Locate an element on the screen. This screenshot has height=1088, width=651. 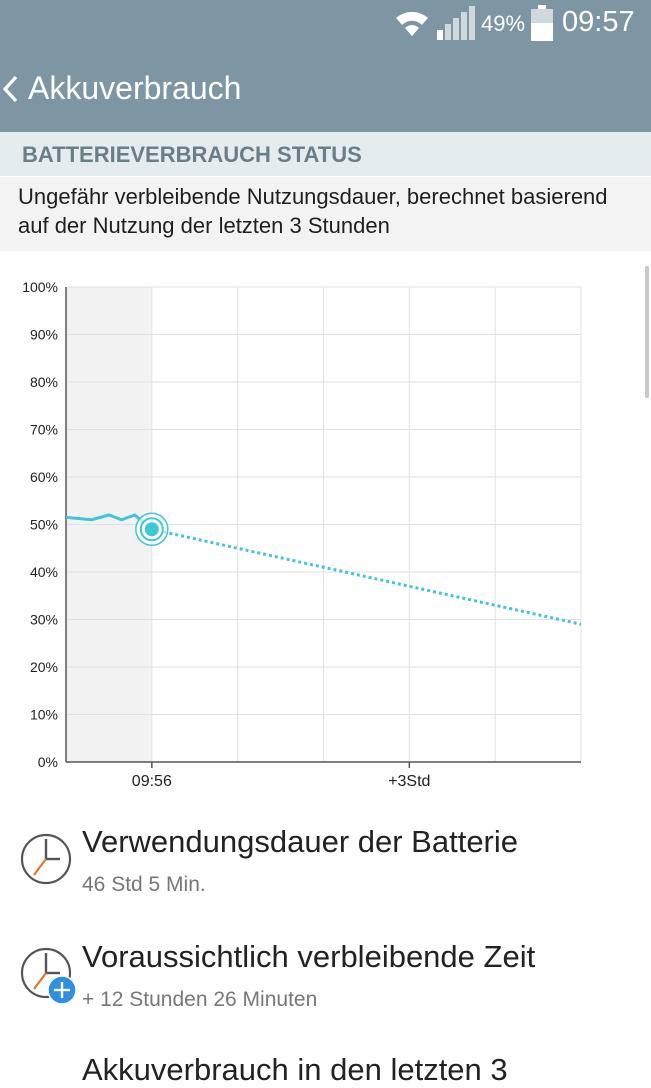
battery-percent: 49% is located at coordinates (503, 23).